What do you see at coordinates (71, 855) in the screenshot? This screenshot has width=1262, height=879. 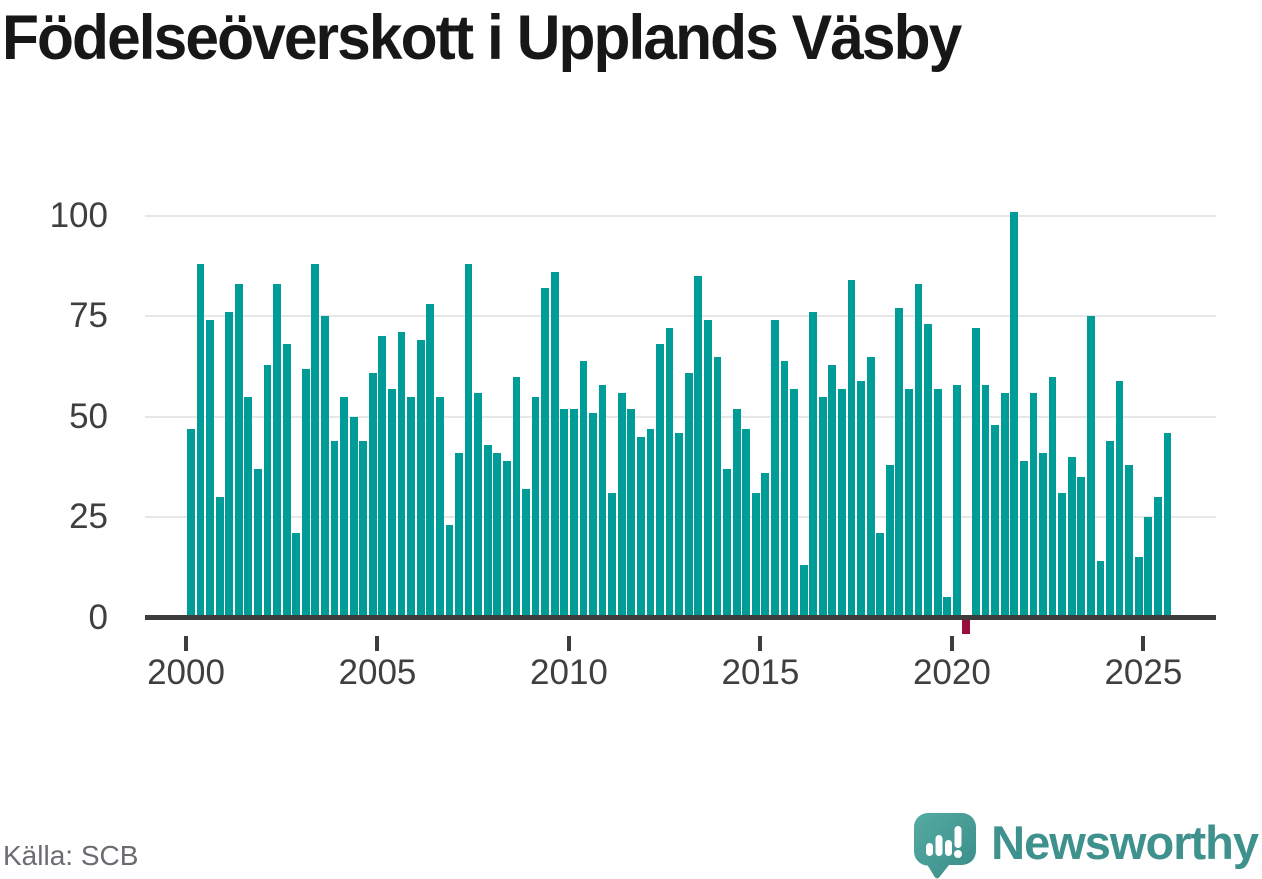 I see `source-label: Källa: SCB` at bounding box center [71, 855].